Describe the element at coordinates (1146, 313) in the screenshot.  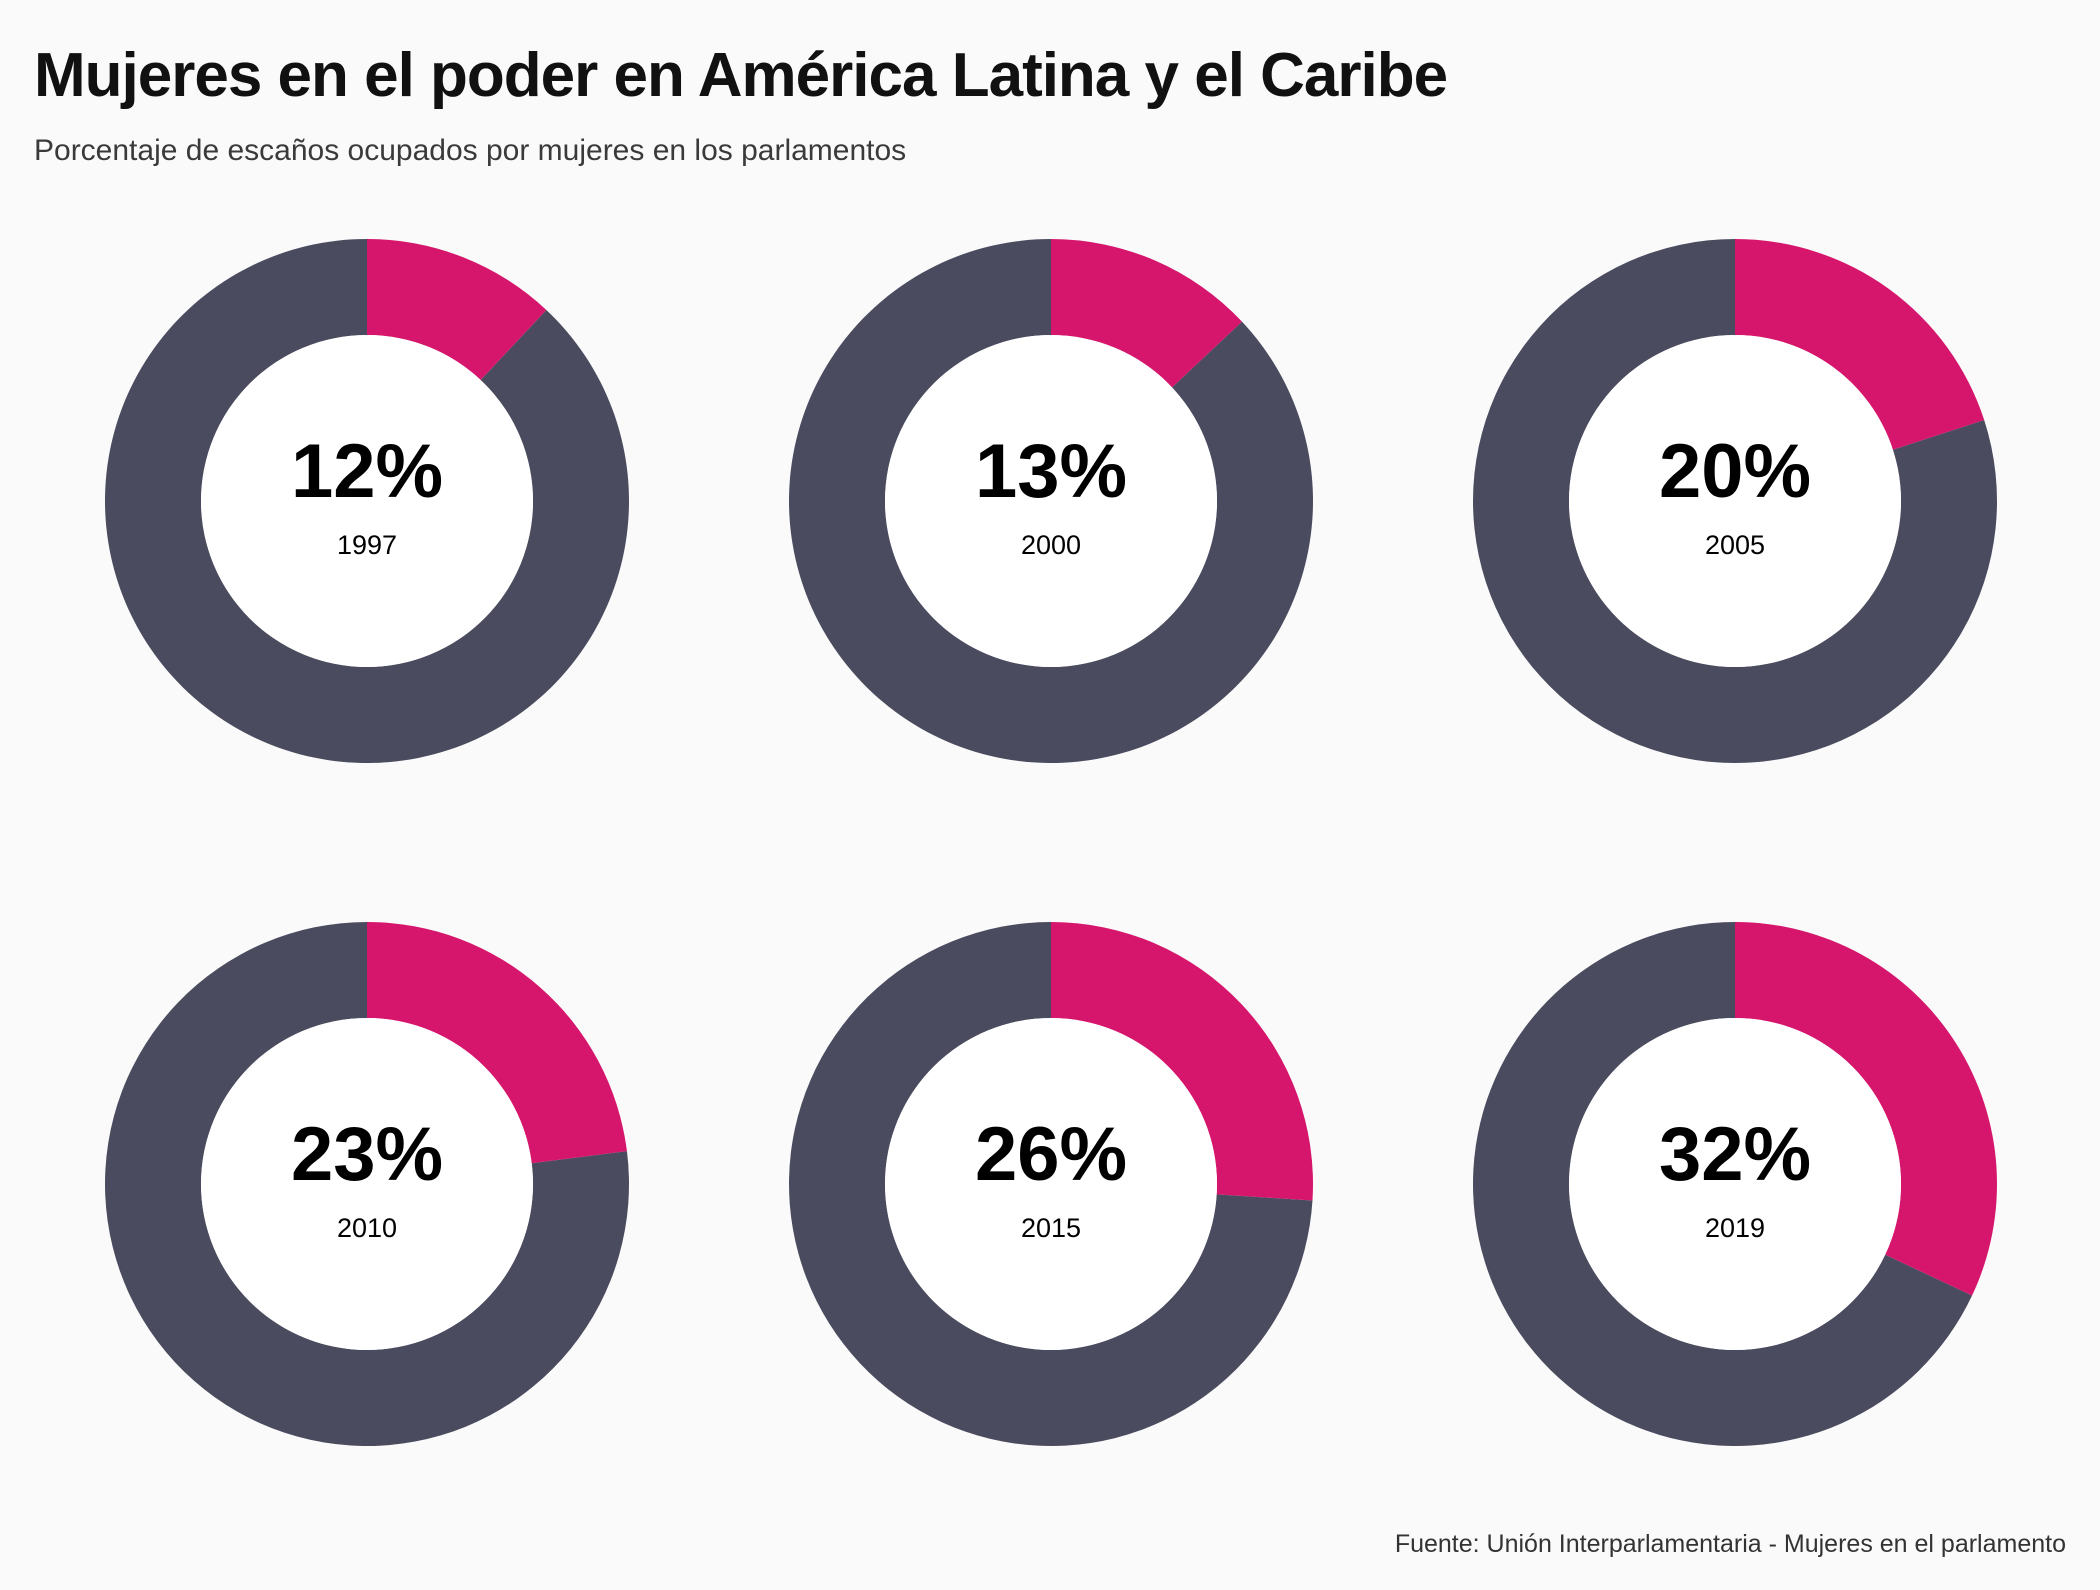
I see `donut-slice-women-2000` at that location.